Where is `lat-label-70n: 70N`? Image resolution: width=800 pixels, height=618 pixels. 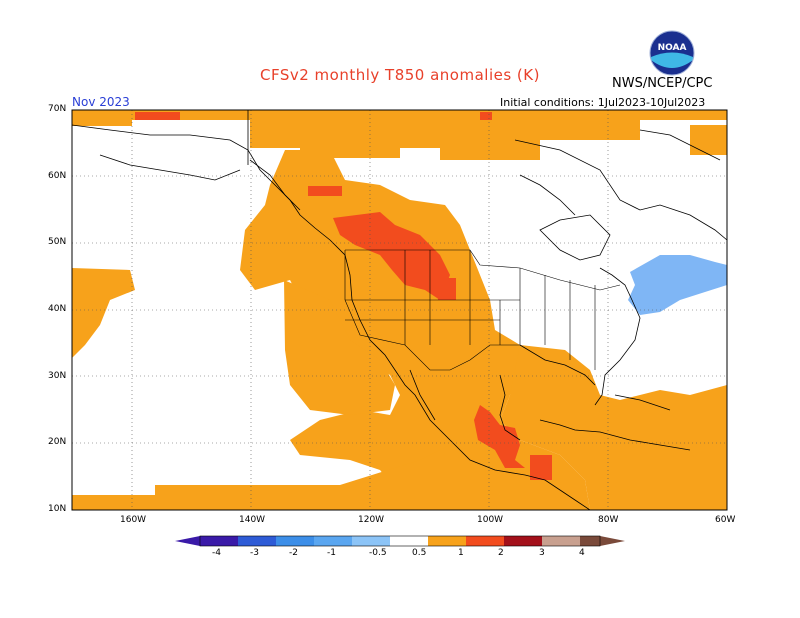 lat-label-70n: 70N is located at coordinates (57, 109).